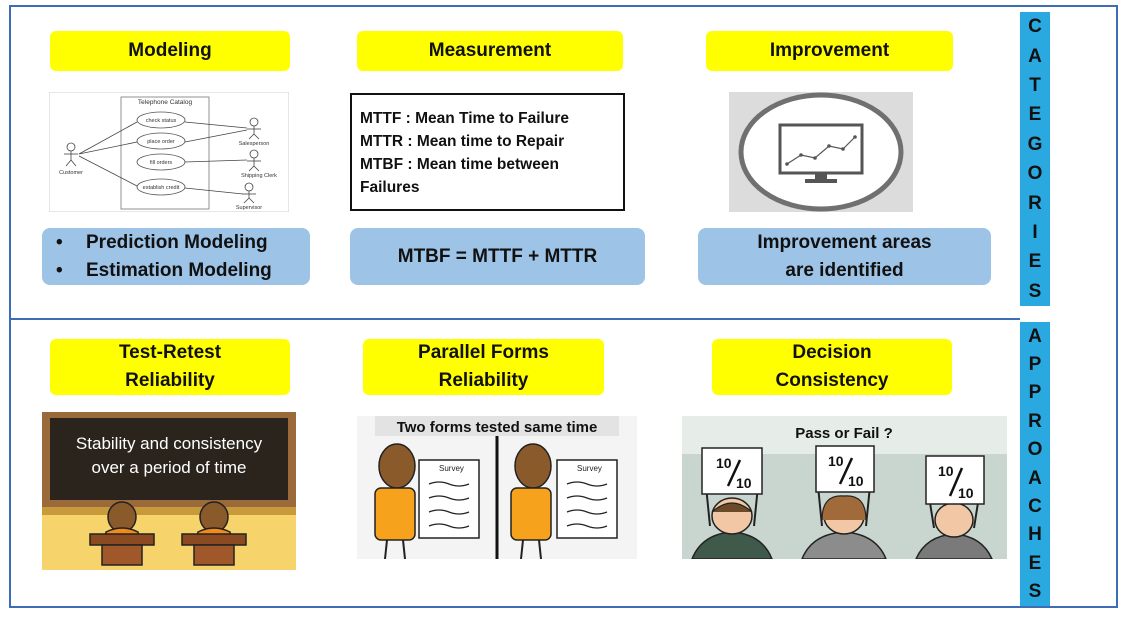 This screenshot has height=618, width=1127. I want to click on decision-consistency-scene: Pass or Fail ? 10 10 10 10 10 10, so click(844, 487).